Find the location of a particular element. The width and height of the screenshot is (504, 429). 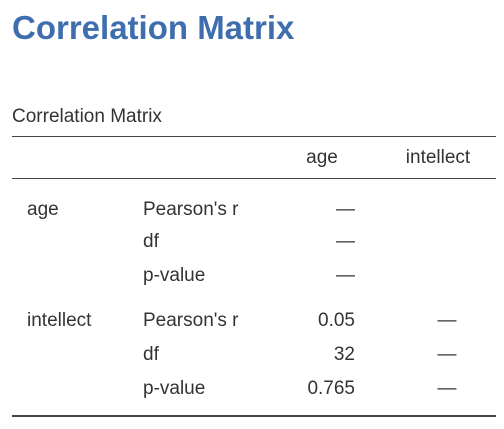

table-caption: Correlation Matrix is located at coordinates (87, 116).